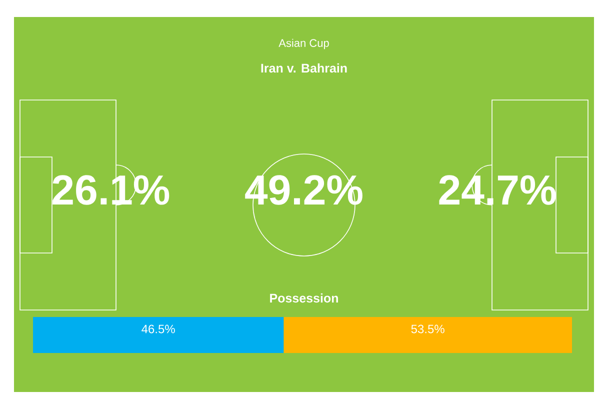 The image size is (600, 418). Describe the element at coordinates (304, 68) in the screenshot. I see `text: Iran v. Bahrain` at that location.